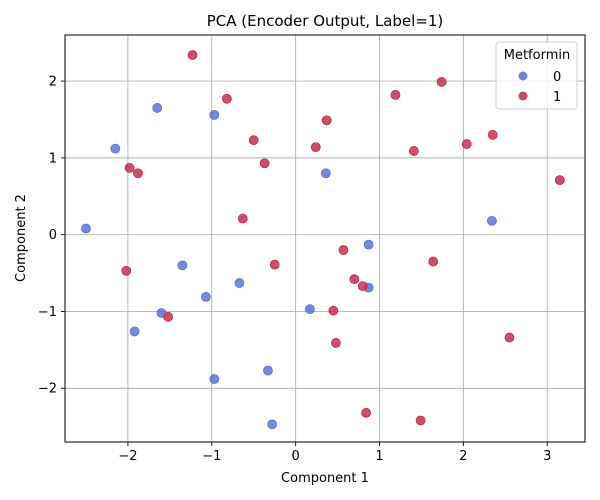  I want to click on x-tick-label: 0, so click(296, 456).